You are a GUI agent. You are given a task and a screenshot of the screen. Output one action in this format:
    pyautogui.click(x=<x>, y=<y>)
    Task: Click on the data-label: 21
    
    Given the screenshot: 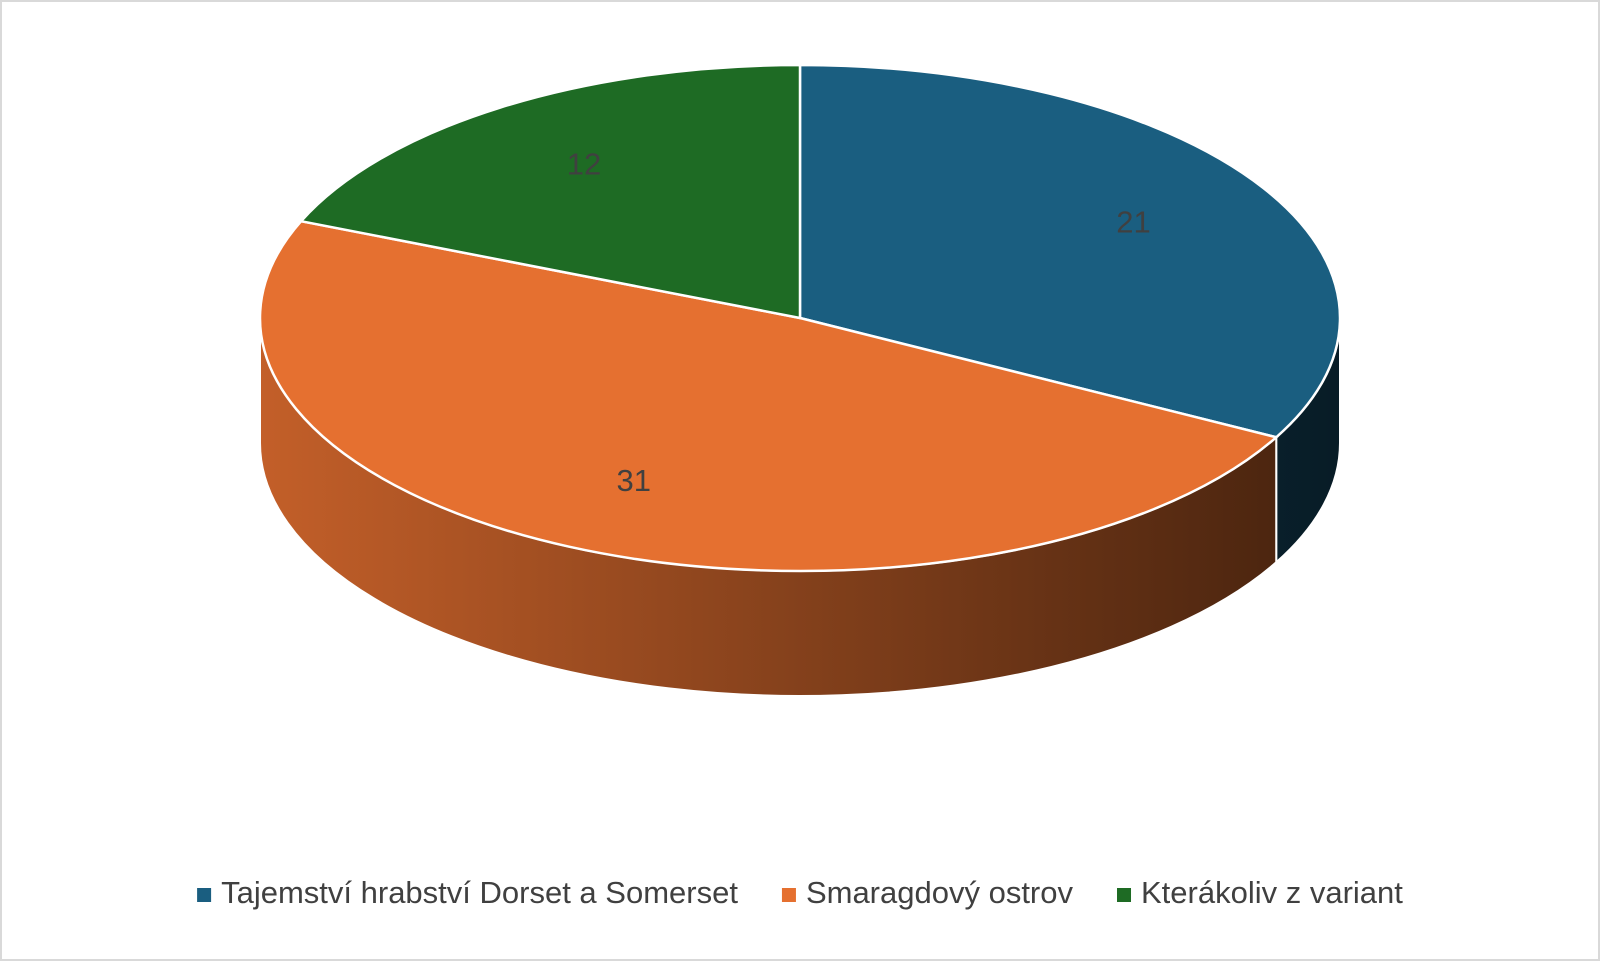 What is the action you would take?
    pyautogui.click(x=1133, y=222)
    